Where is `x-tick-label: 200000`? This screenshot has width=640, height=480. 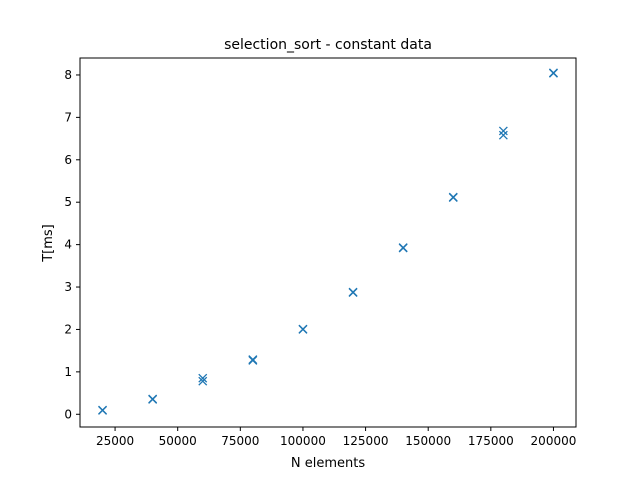 x-tick-label: 200000 is located at coordinates (554, 441).